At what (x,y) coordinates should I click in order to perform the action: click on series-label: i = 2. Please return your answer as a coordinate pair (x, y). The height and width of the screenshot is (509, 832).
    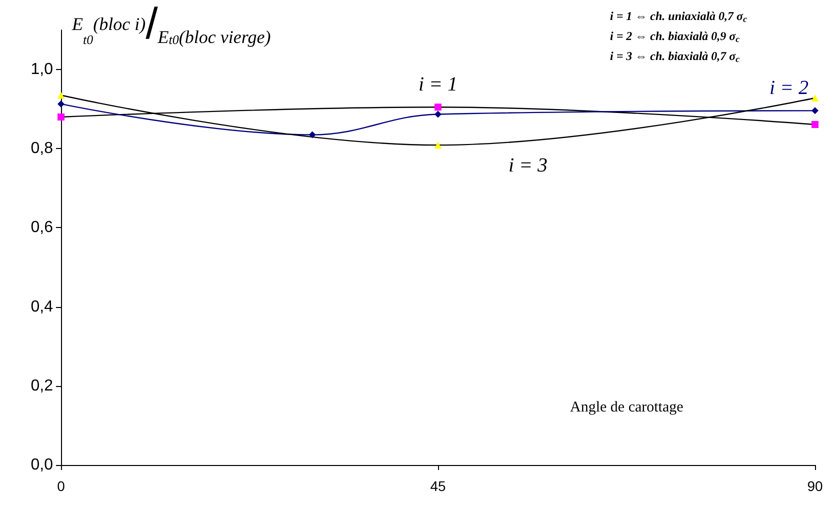
    Looking at the image, I should click on (789, 88).